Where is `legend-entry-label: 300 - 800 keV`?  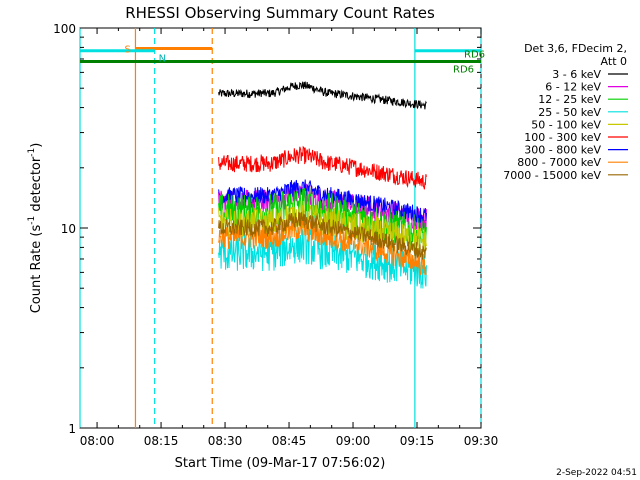 legend-entry-label: 300 - 800 keV is located at coordinates (562, 150).